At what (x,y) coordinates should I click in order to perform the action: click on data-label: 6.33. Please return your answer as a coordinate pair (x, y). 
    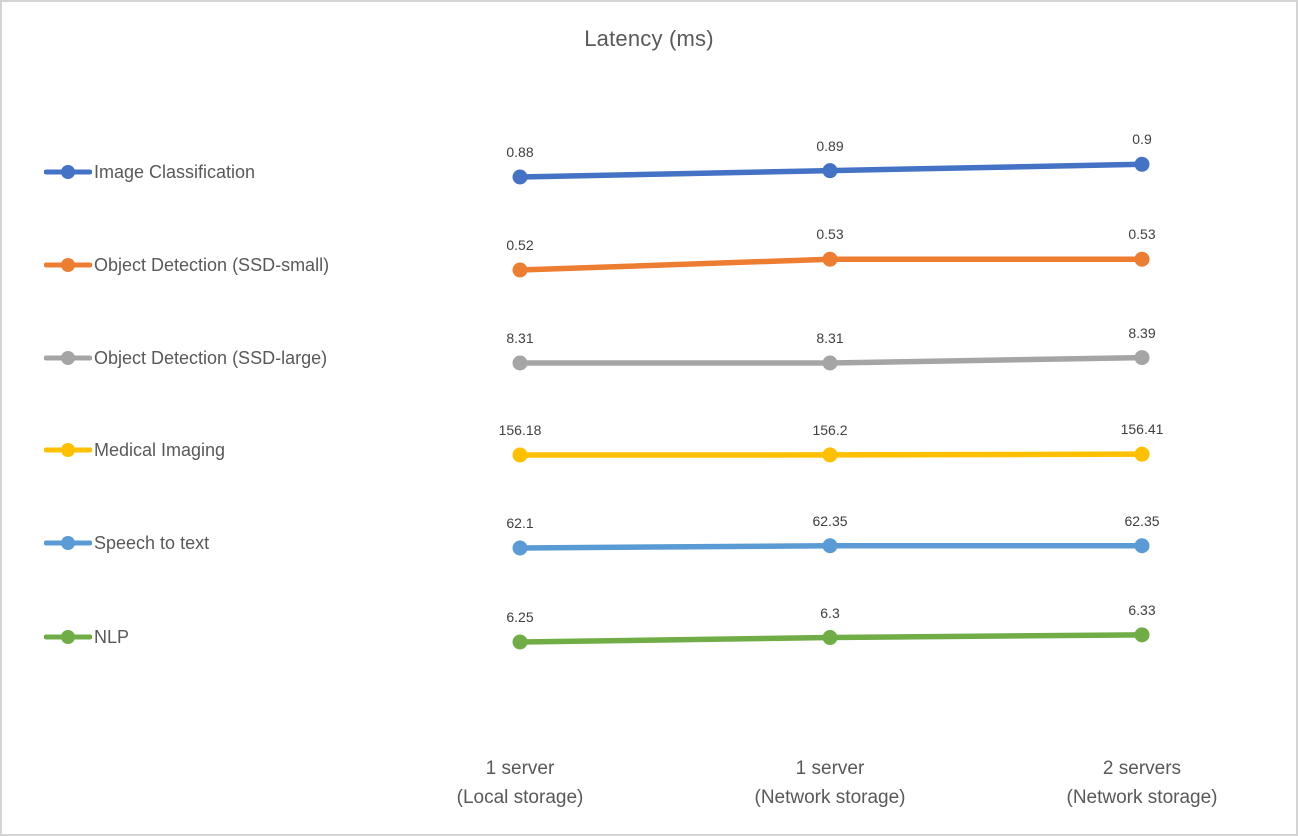
    Looking at the image, I should click on (1142, 609).